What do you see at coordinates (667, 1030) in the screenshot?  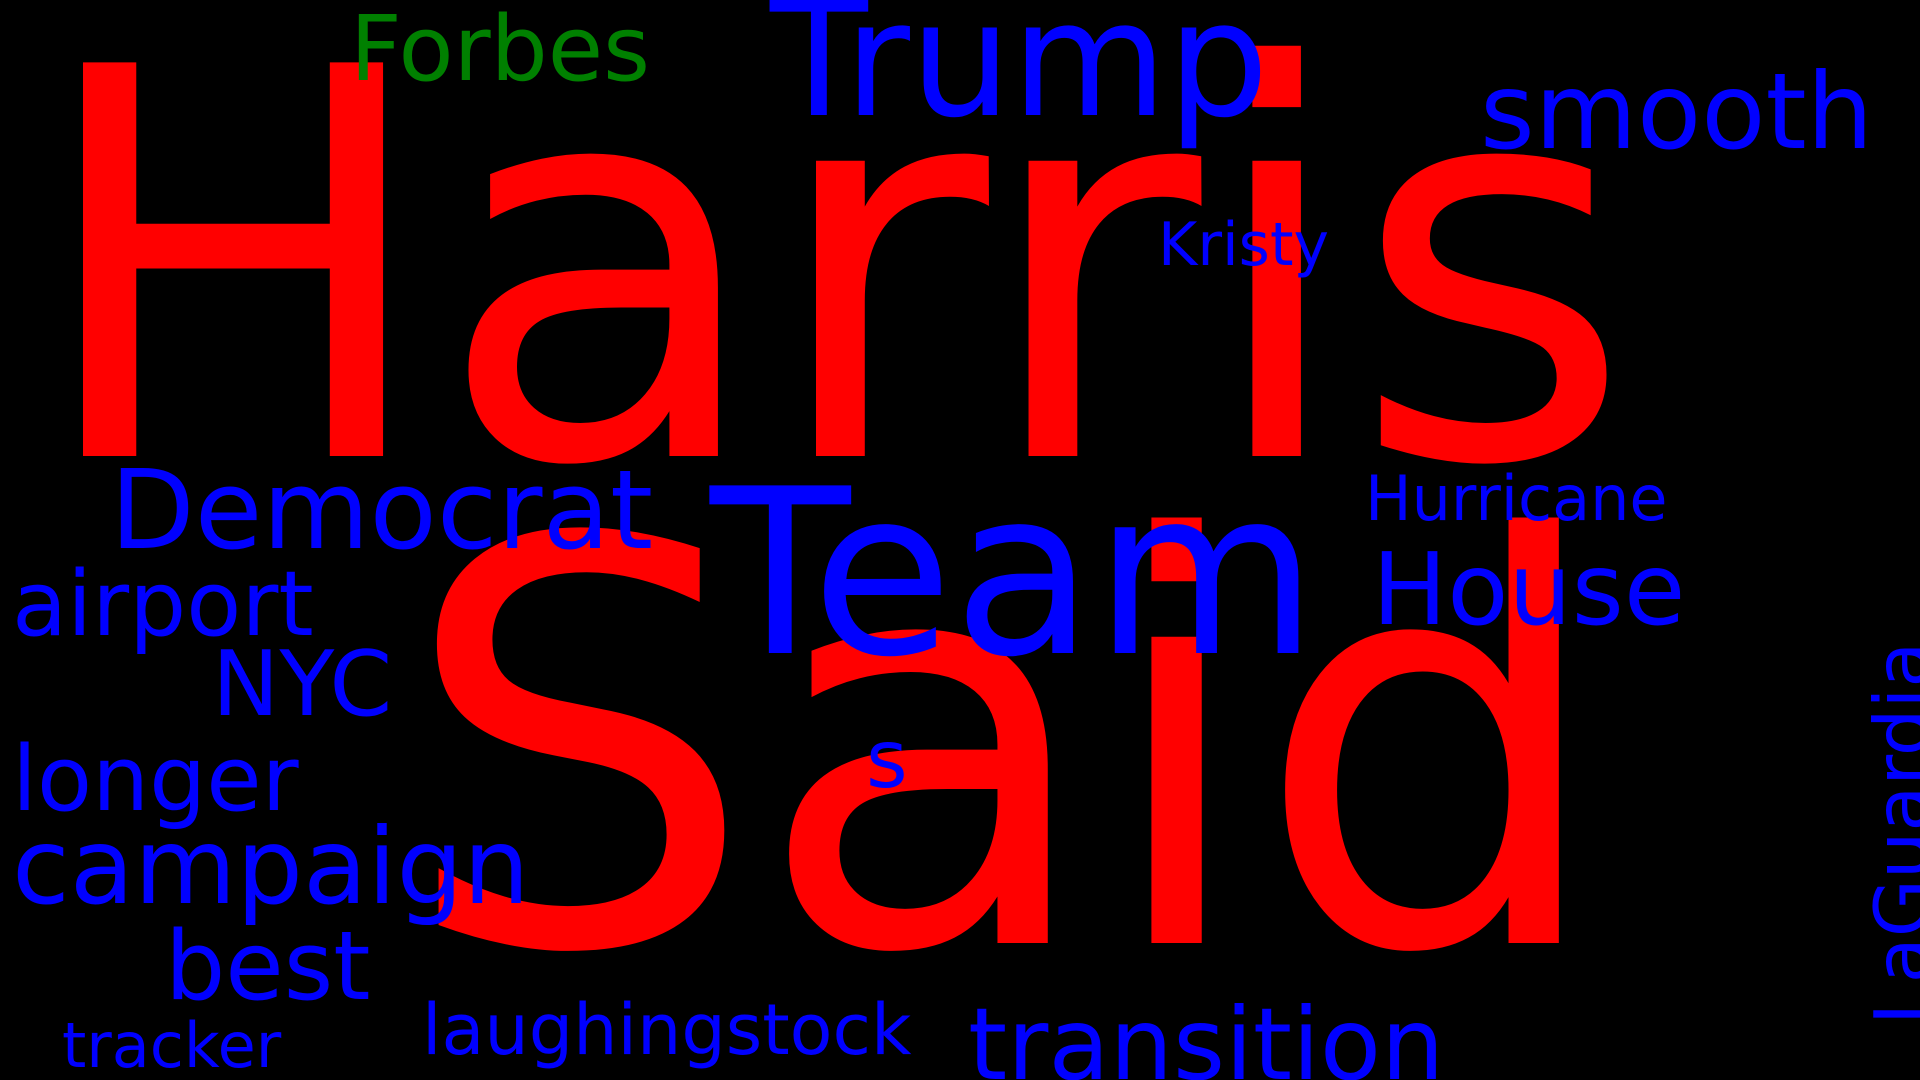 I see `word-laughingstock: laughingstock` at bounding box center [667, 1030].